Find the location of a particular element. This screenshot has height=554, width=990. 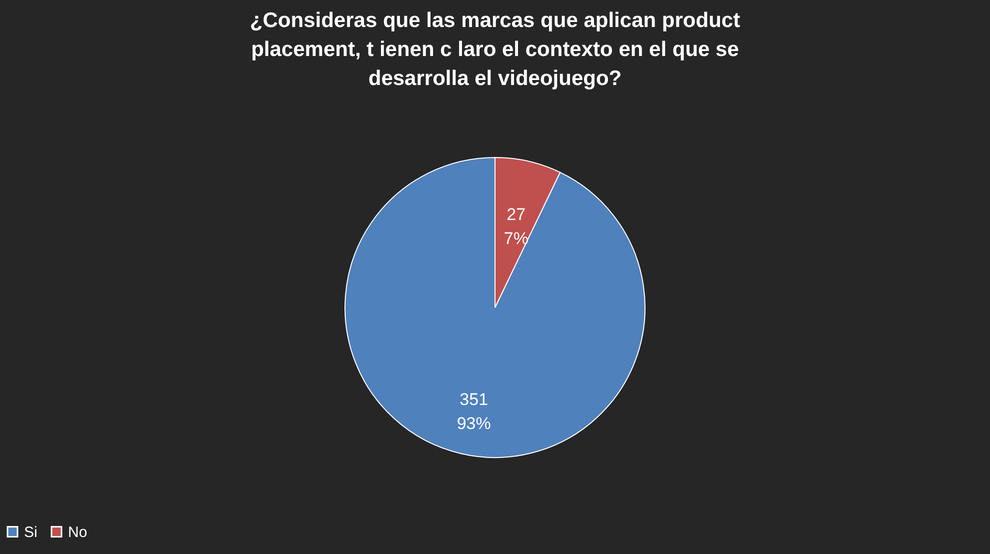

legend-label: No is located at coordinates (78, 532).